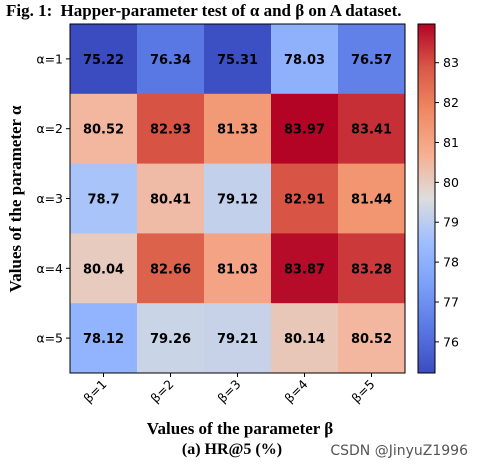  I want to click on y-tick-label: α=2, so click(49, 128).